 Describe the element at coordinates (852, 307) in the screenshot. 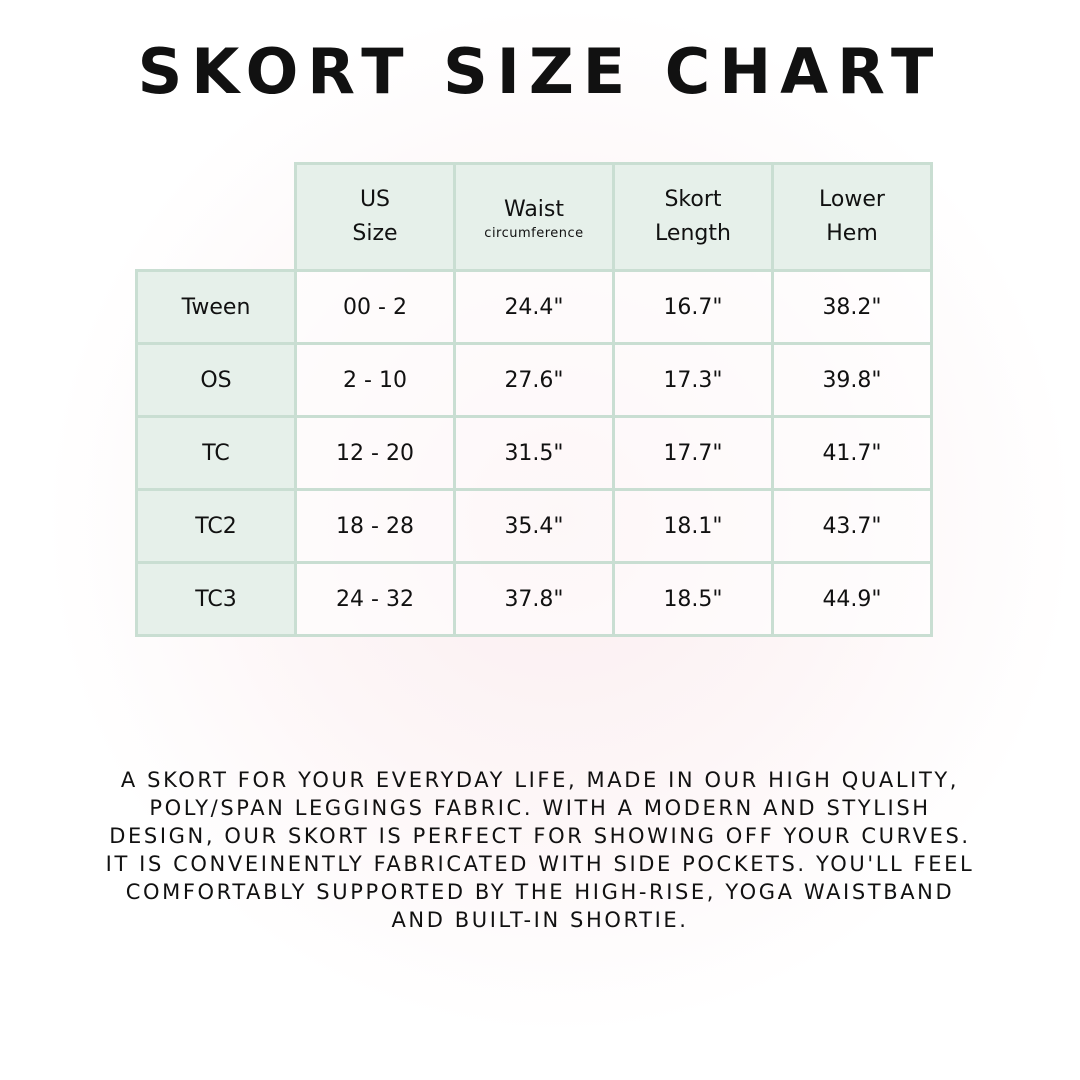

I see `cell-lower-hem: 38.2"` at that location.